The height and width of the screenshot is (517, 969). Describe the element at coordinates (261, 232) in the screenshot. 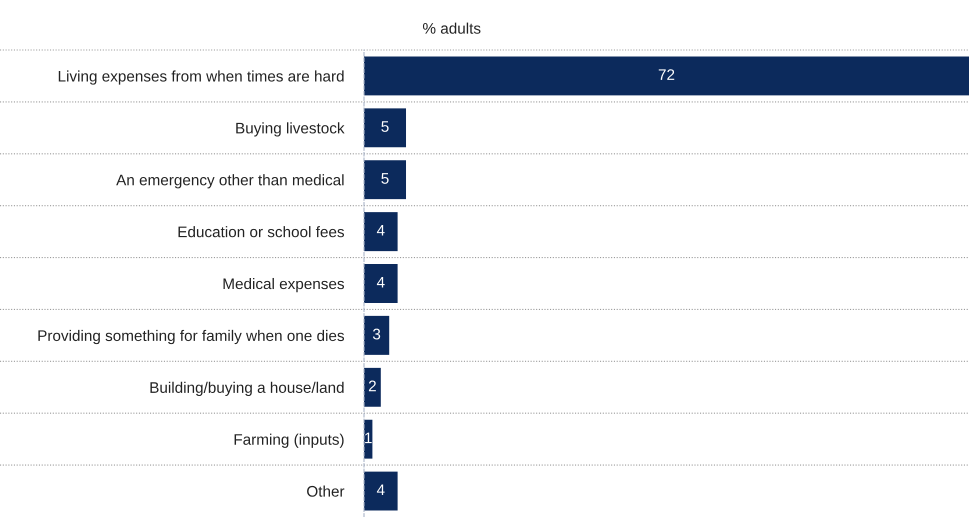

I see `y-tick-label: Education or school fees` at that location.